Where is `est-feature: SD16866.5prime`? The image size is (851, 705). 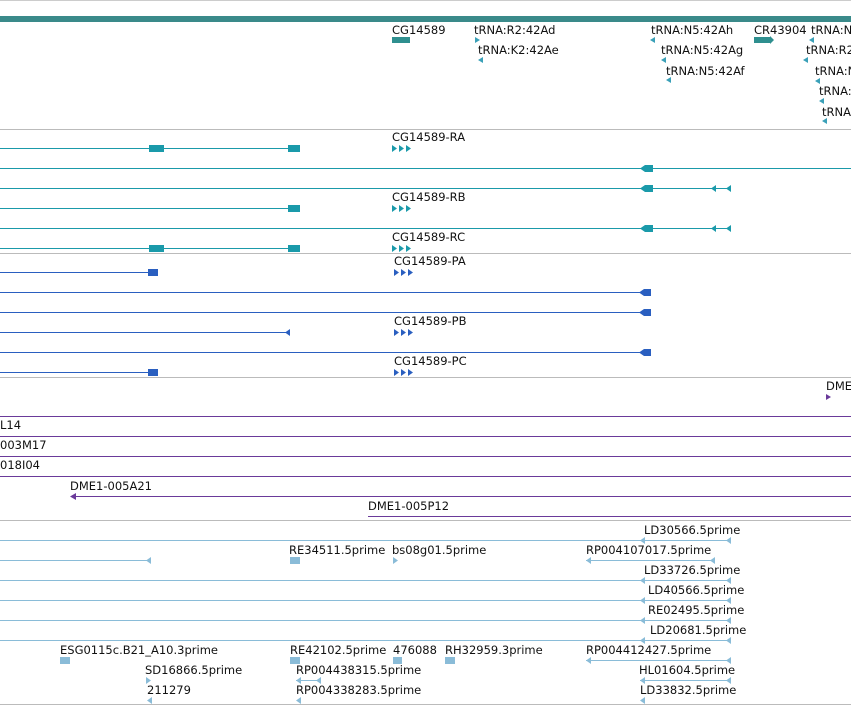 est-feature: SD16866.5prime is located at coordinates (193, 673).